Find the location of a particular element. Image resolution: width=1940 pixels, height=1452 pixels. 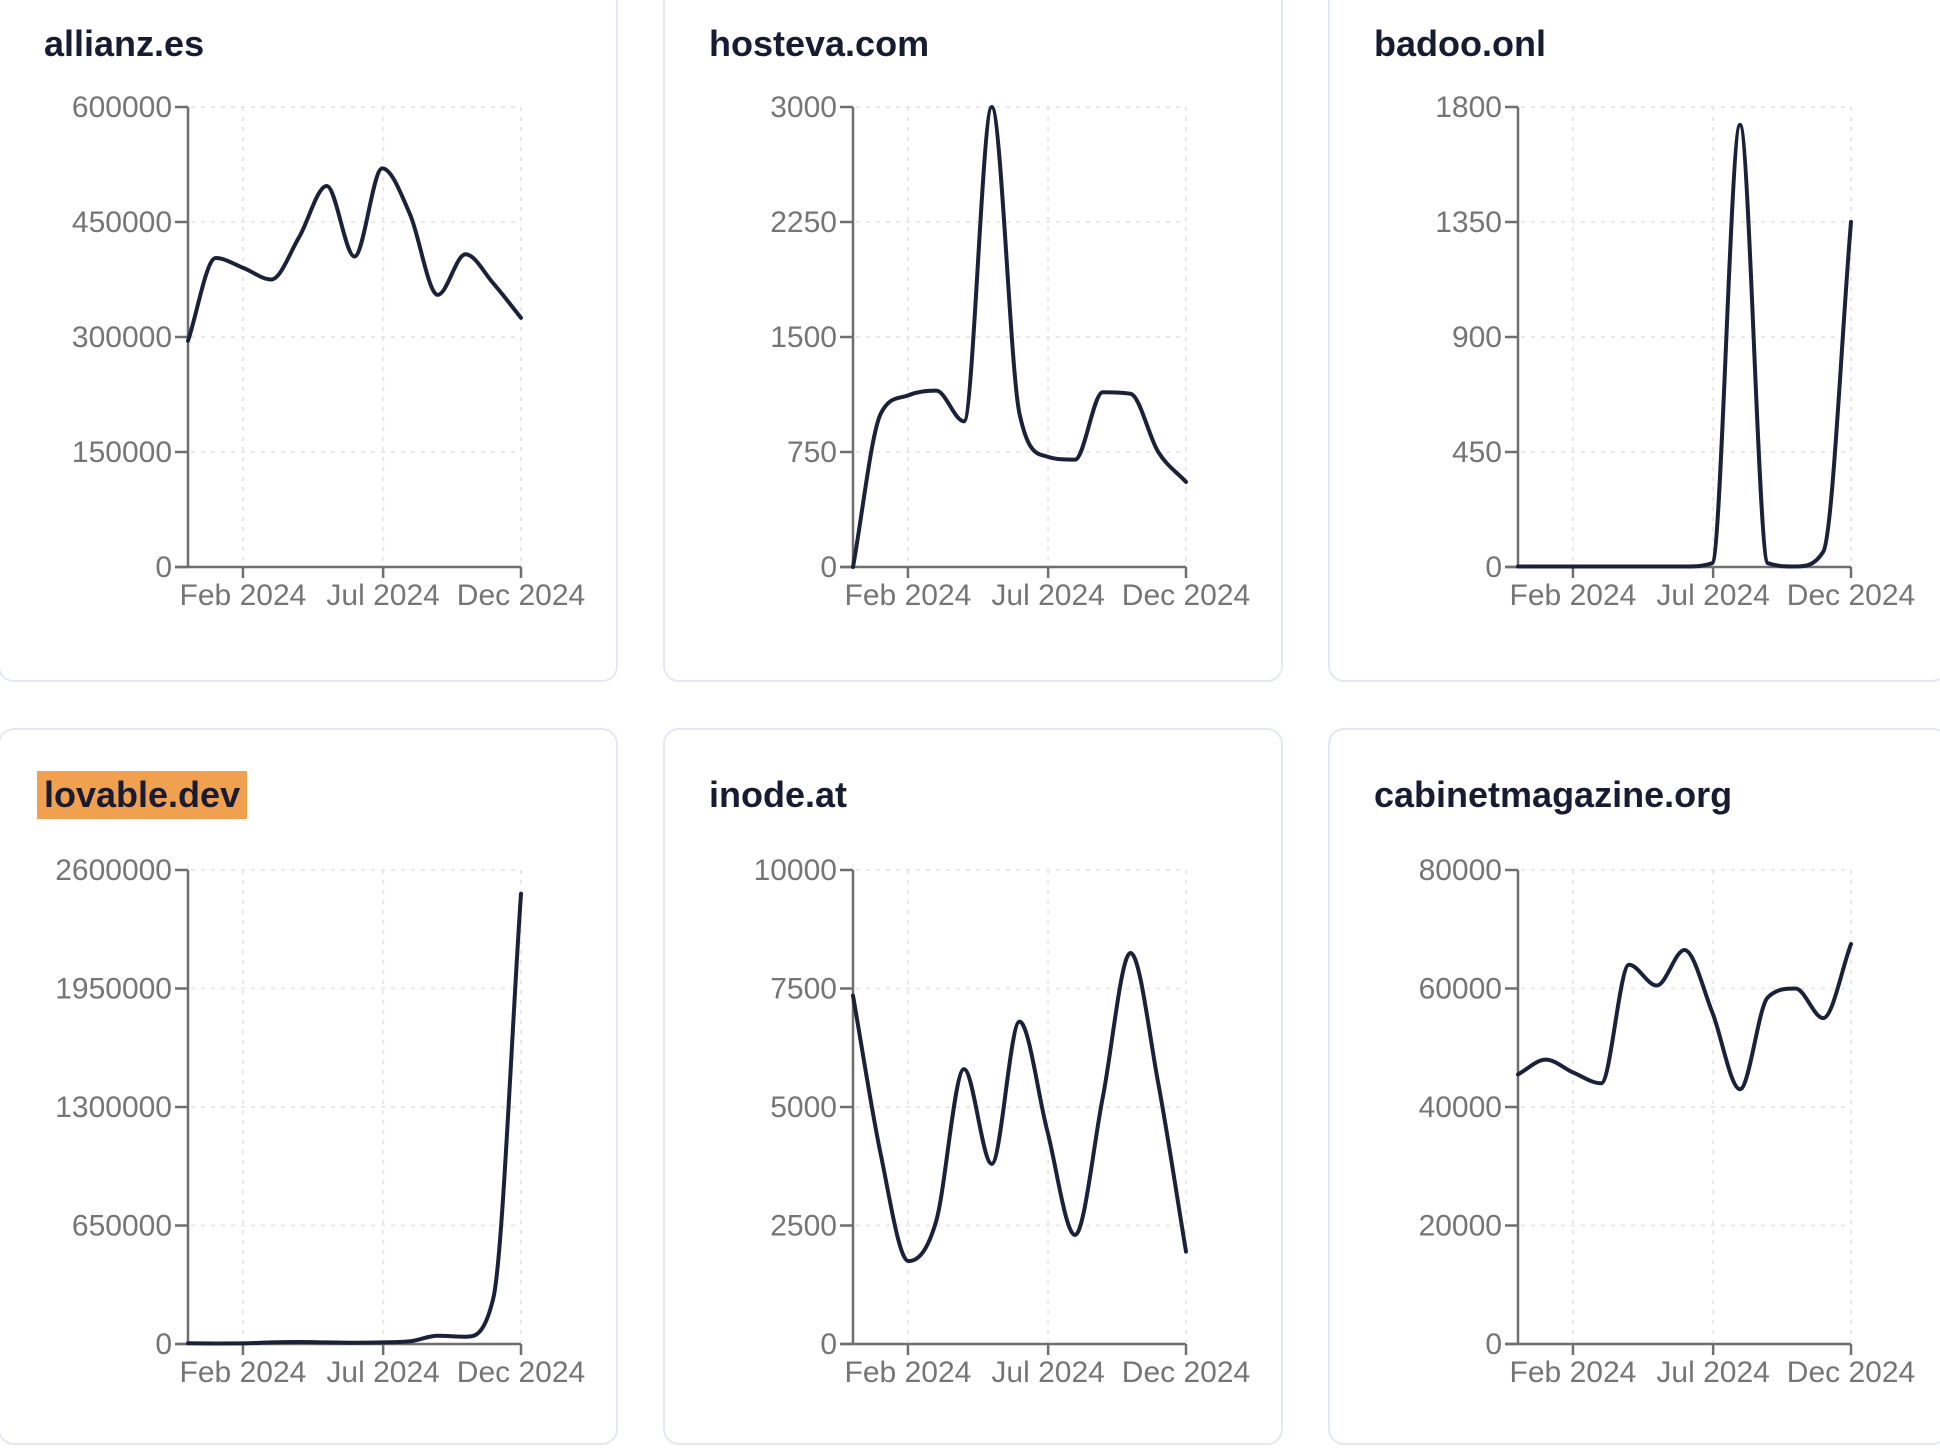

svg-text: 750 is located at coordinates (812, 452).